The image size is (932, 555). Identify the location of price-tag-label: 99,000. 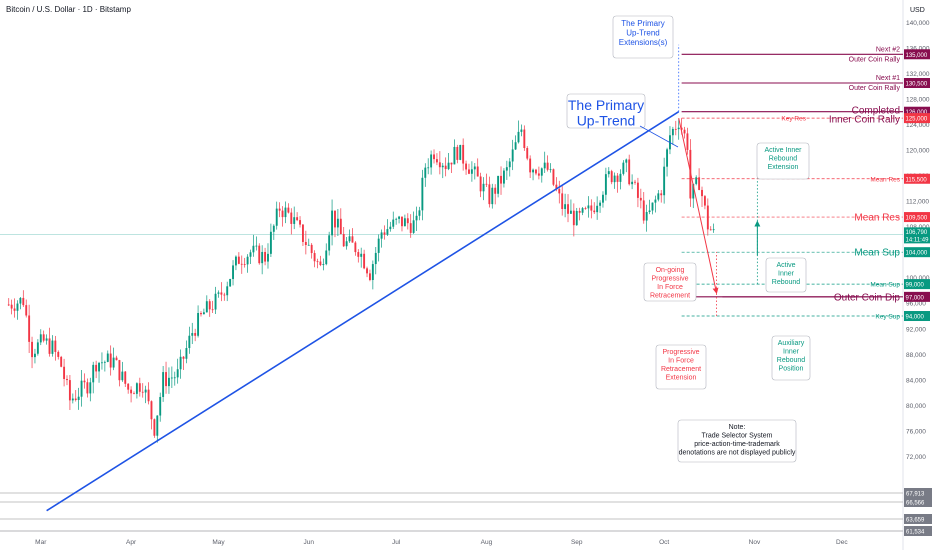
(915, 286).